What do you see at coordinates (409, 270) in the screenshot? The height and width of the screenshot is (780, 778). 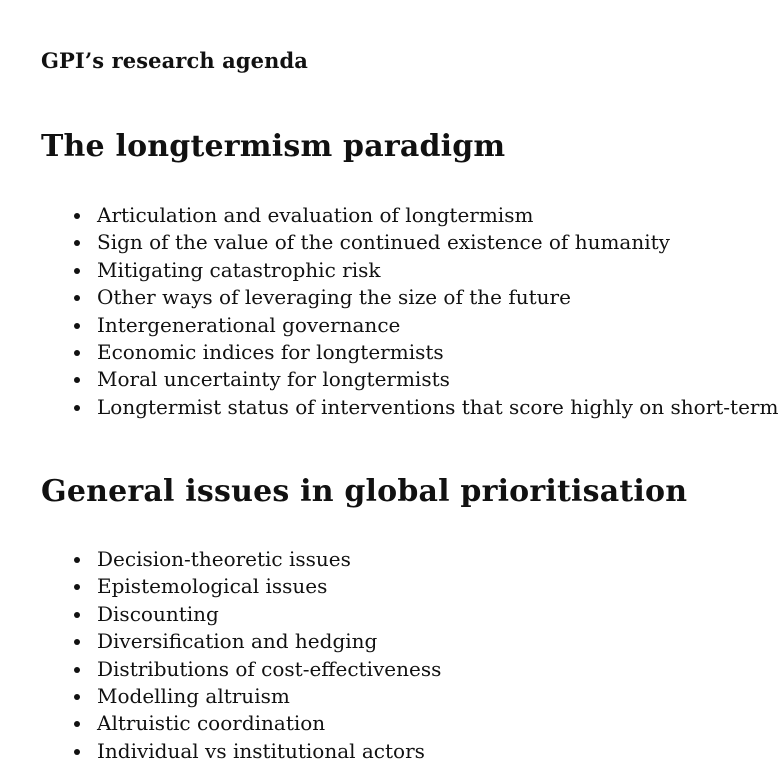 I see `list-item: Mitigating catastrophic risk` at bounding box center [409, 270].